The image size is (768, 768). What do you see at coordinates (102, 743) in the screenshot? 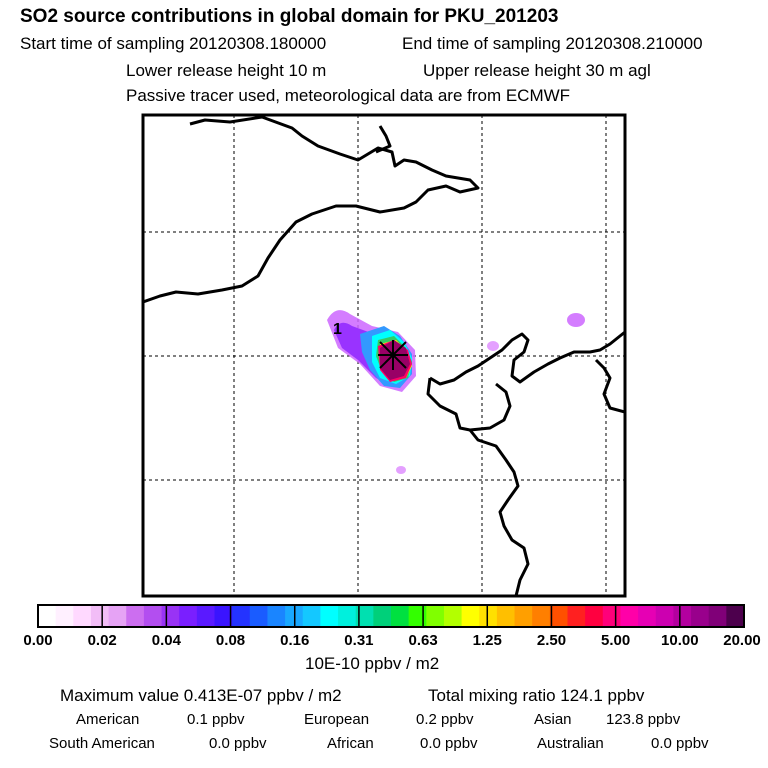
I see `south-american-label: South American` at bounding box center [102, 743].